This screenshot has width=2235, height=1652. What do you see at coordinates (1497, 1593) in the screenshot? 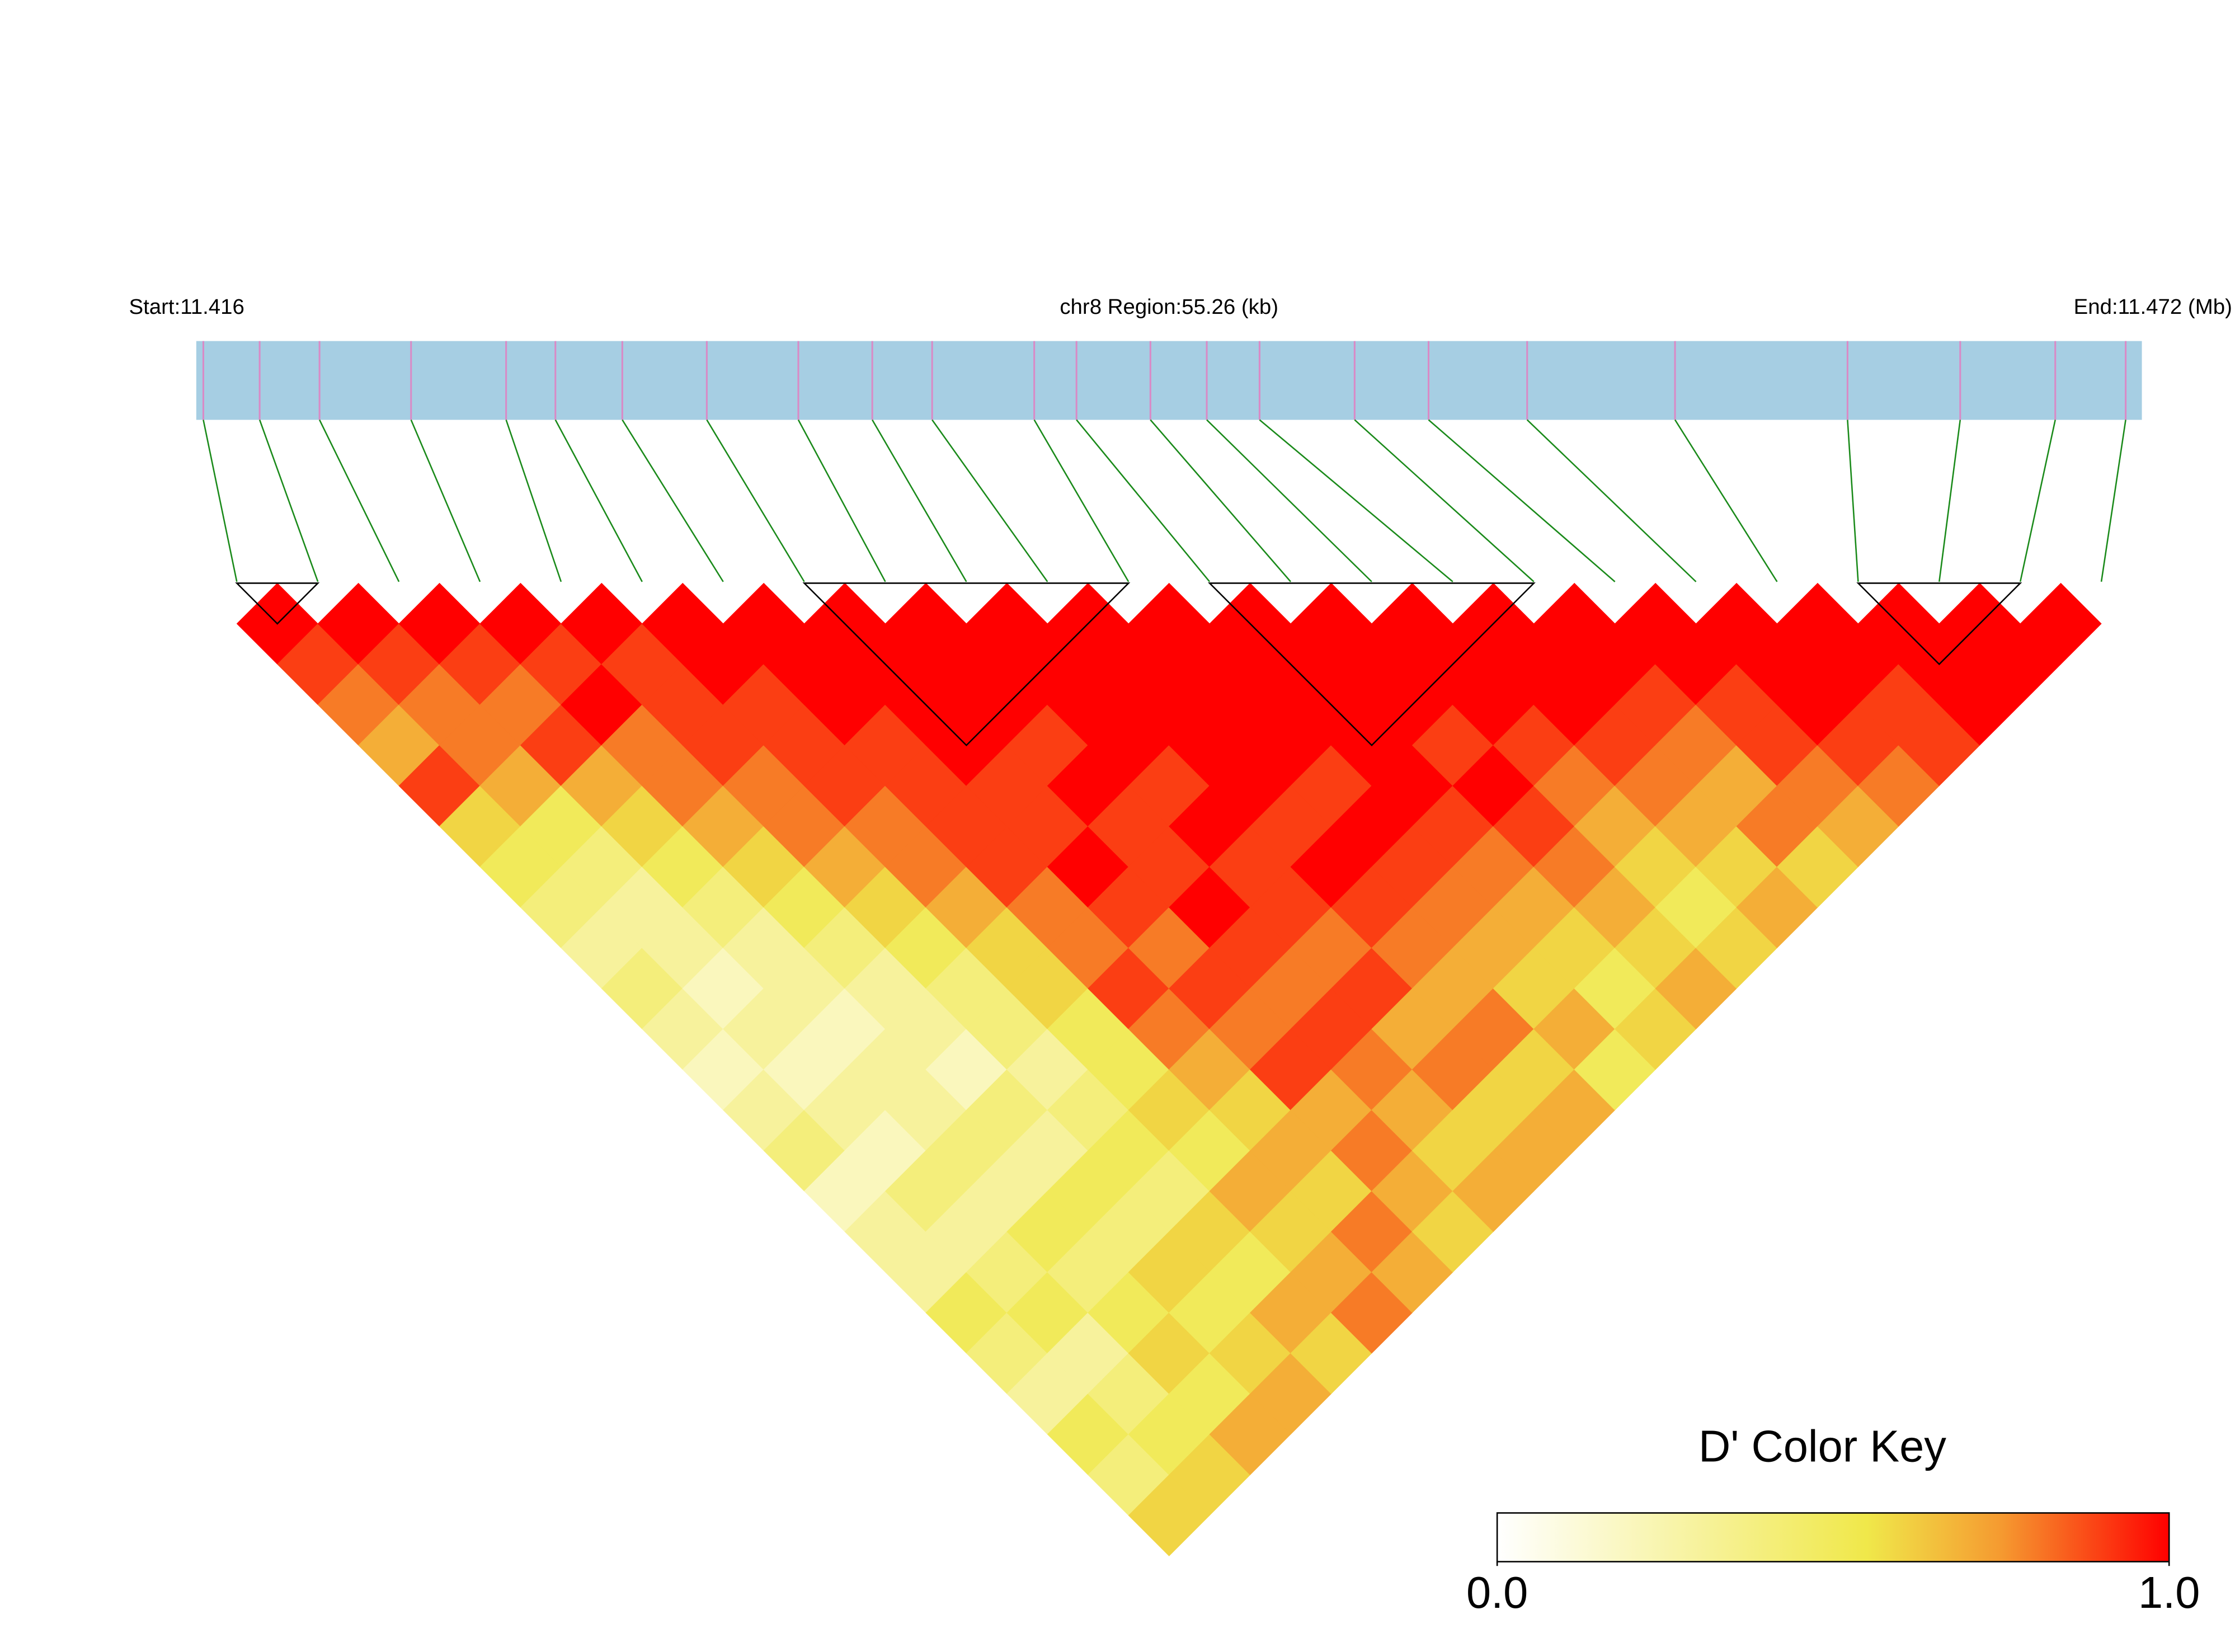
I see `color-key-tick-label: 0.0` at bounding box center [1497, 1593].